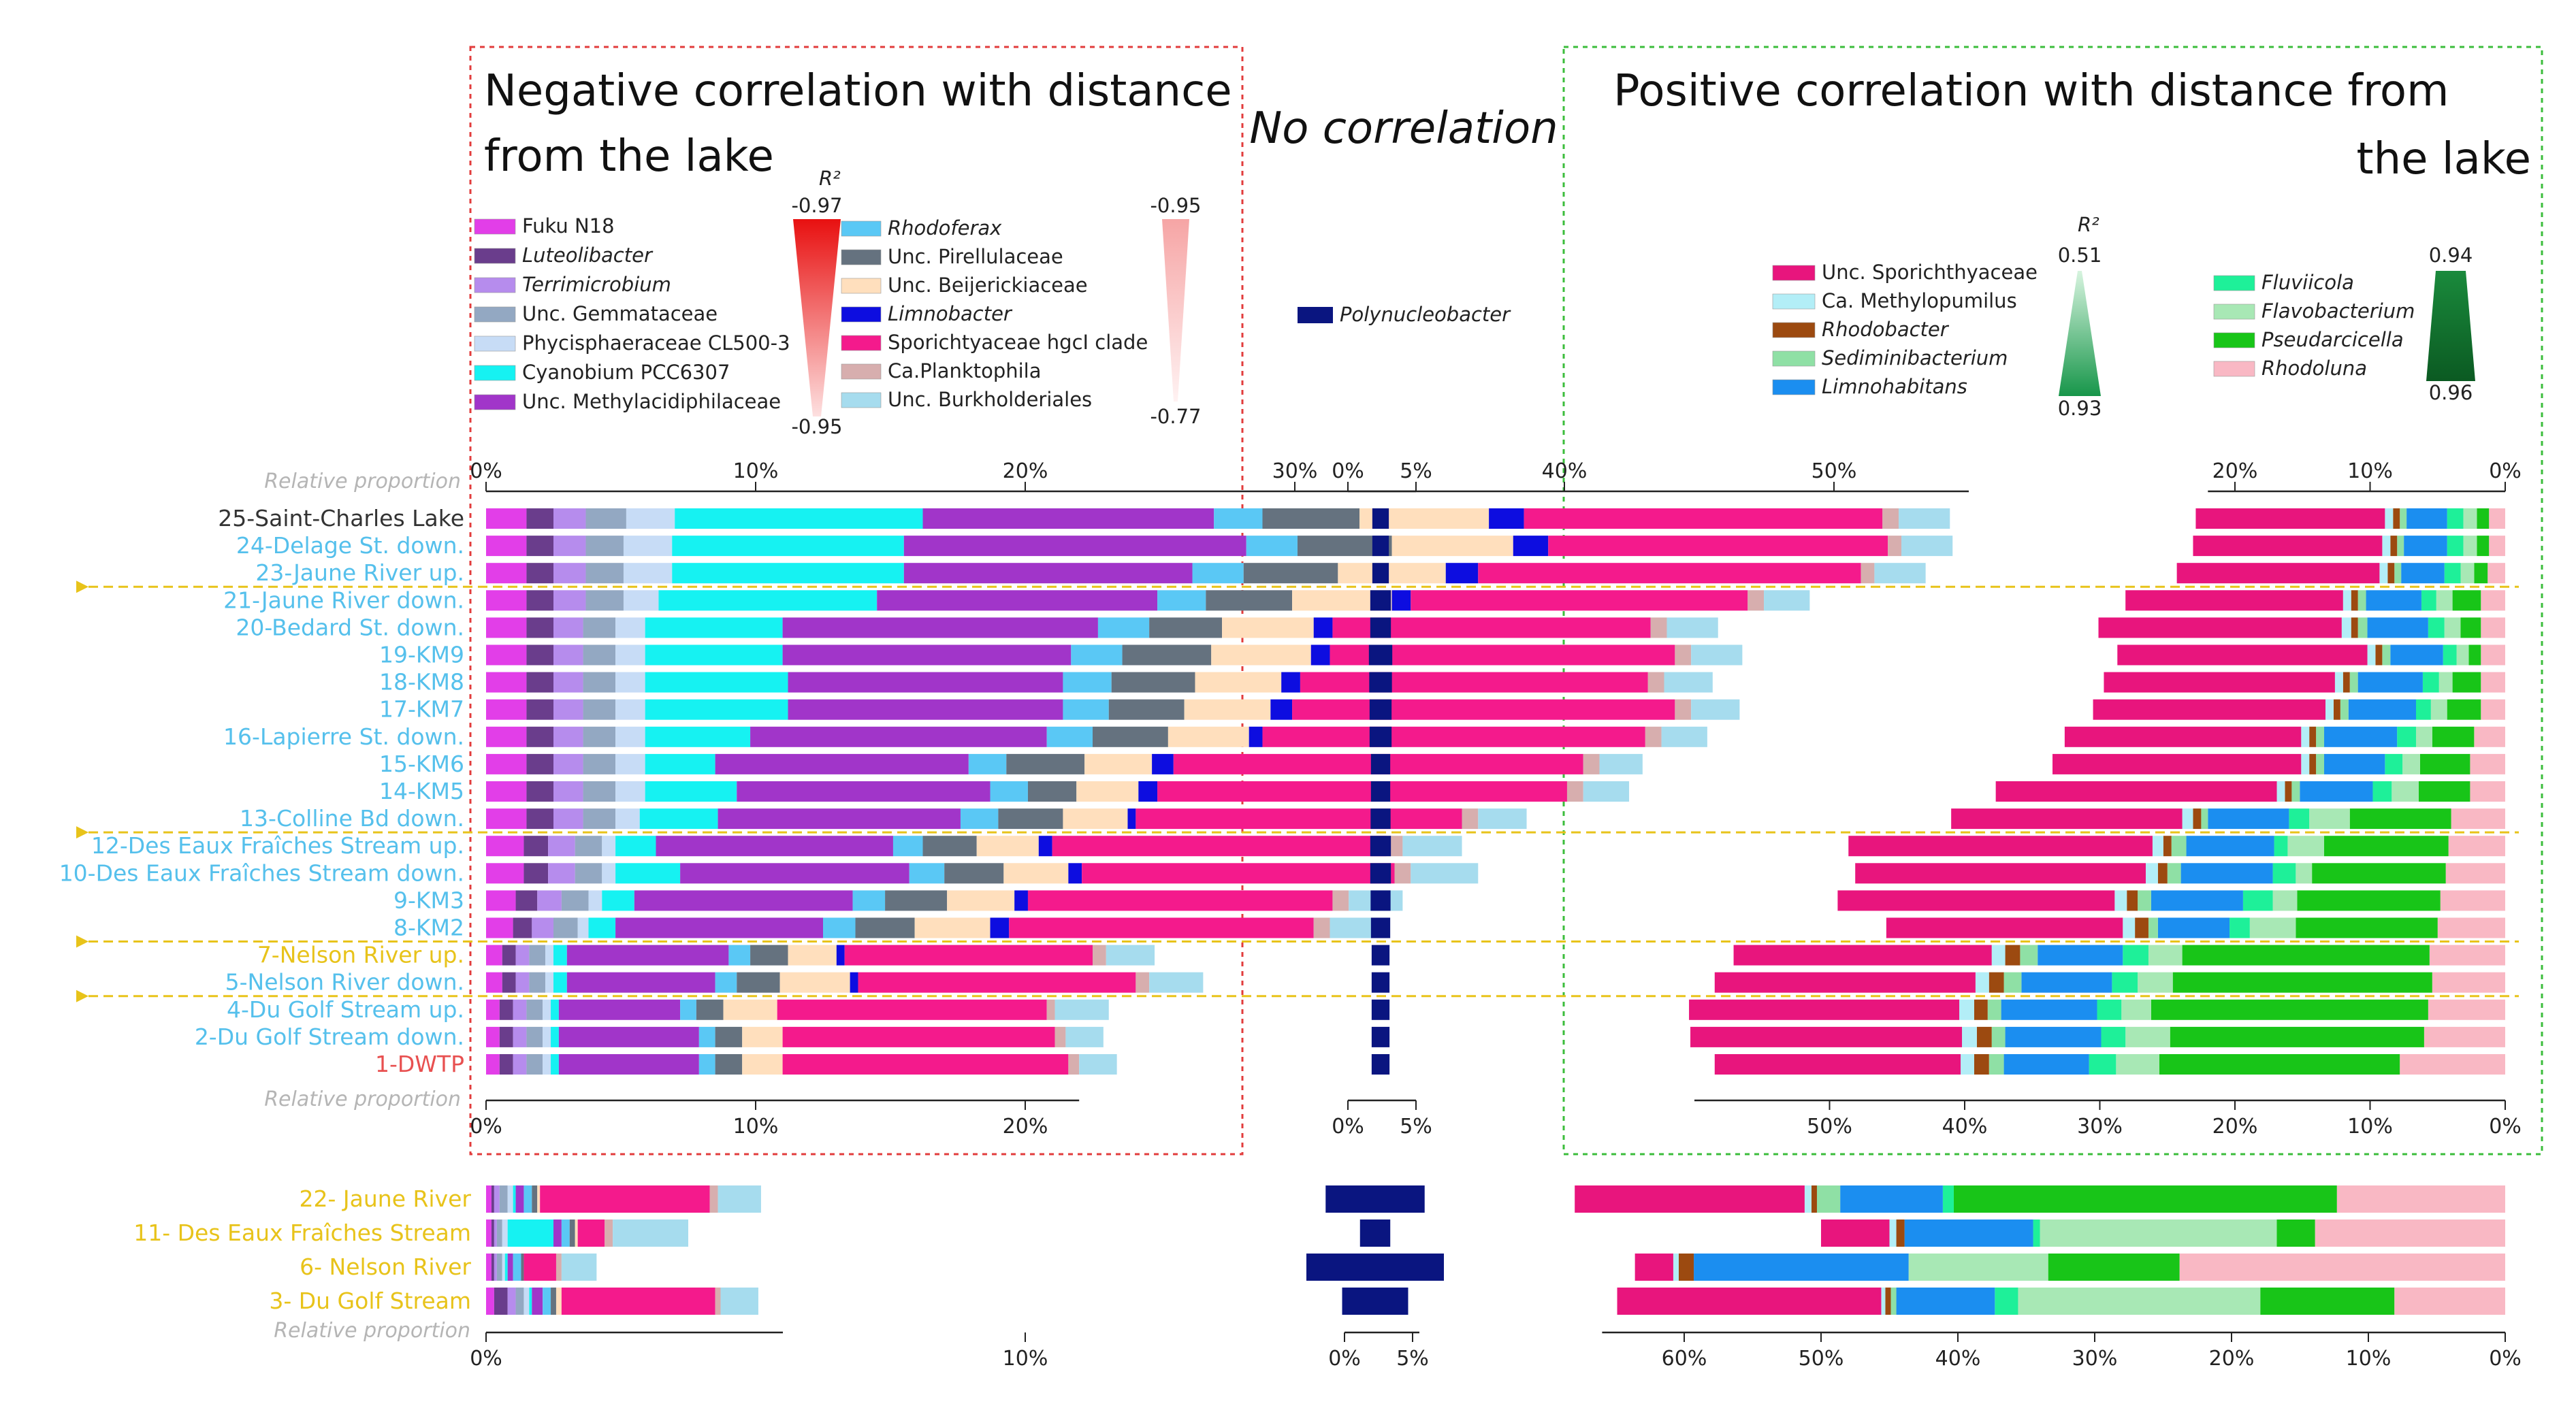 The width and height of the screenshot is (2576, 1408). What do you see at coordinates (988, 285) in the screenshot?
I see `legend-neg2-label-2: Unc. Beijerickiaceae` at bounding box center [988, 285].